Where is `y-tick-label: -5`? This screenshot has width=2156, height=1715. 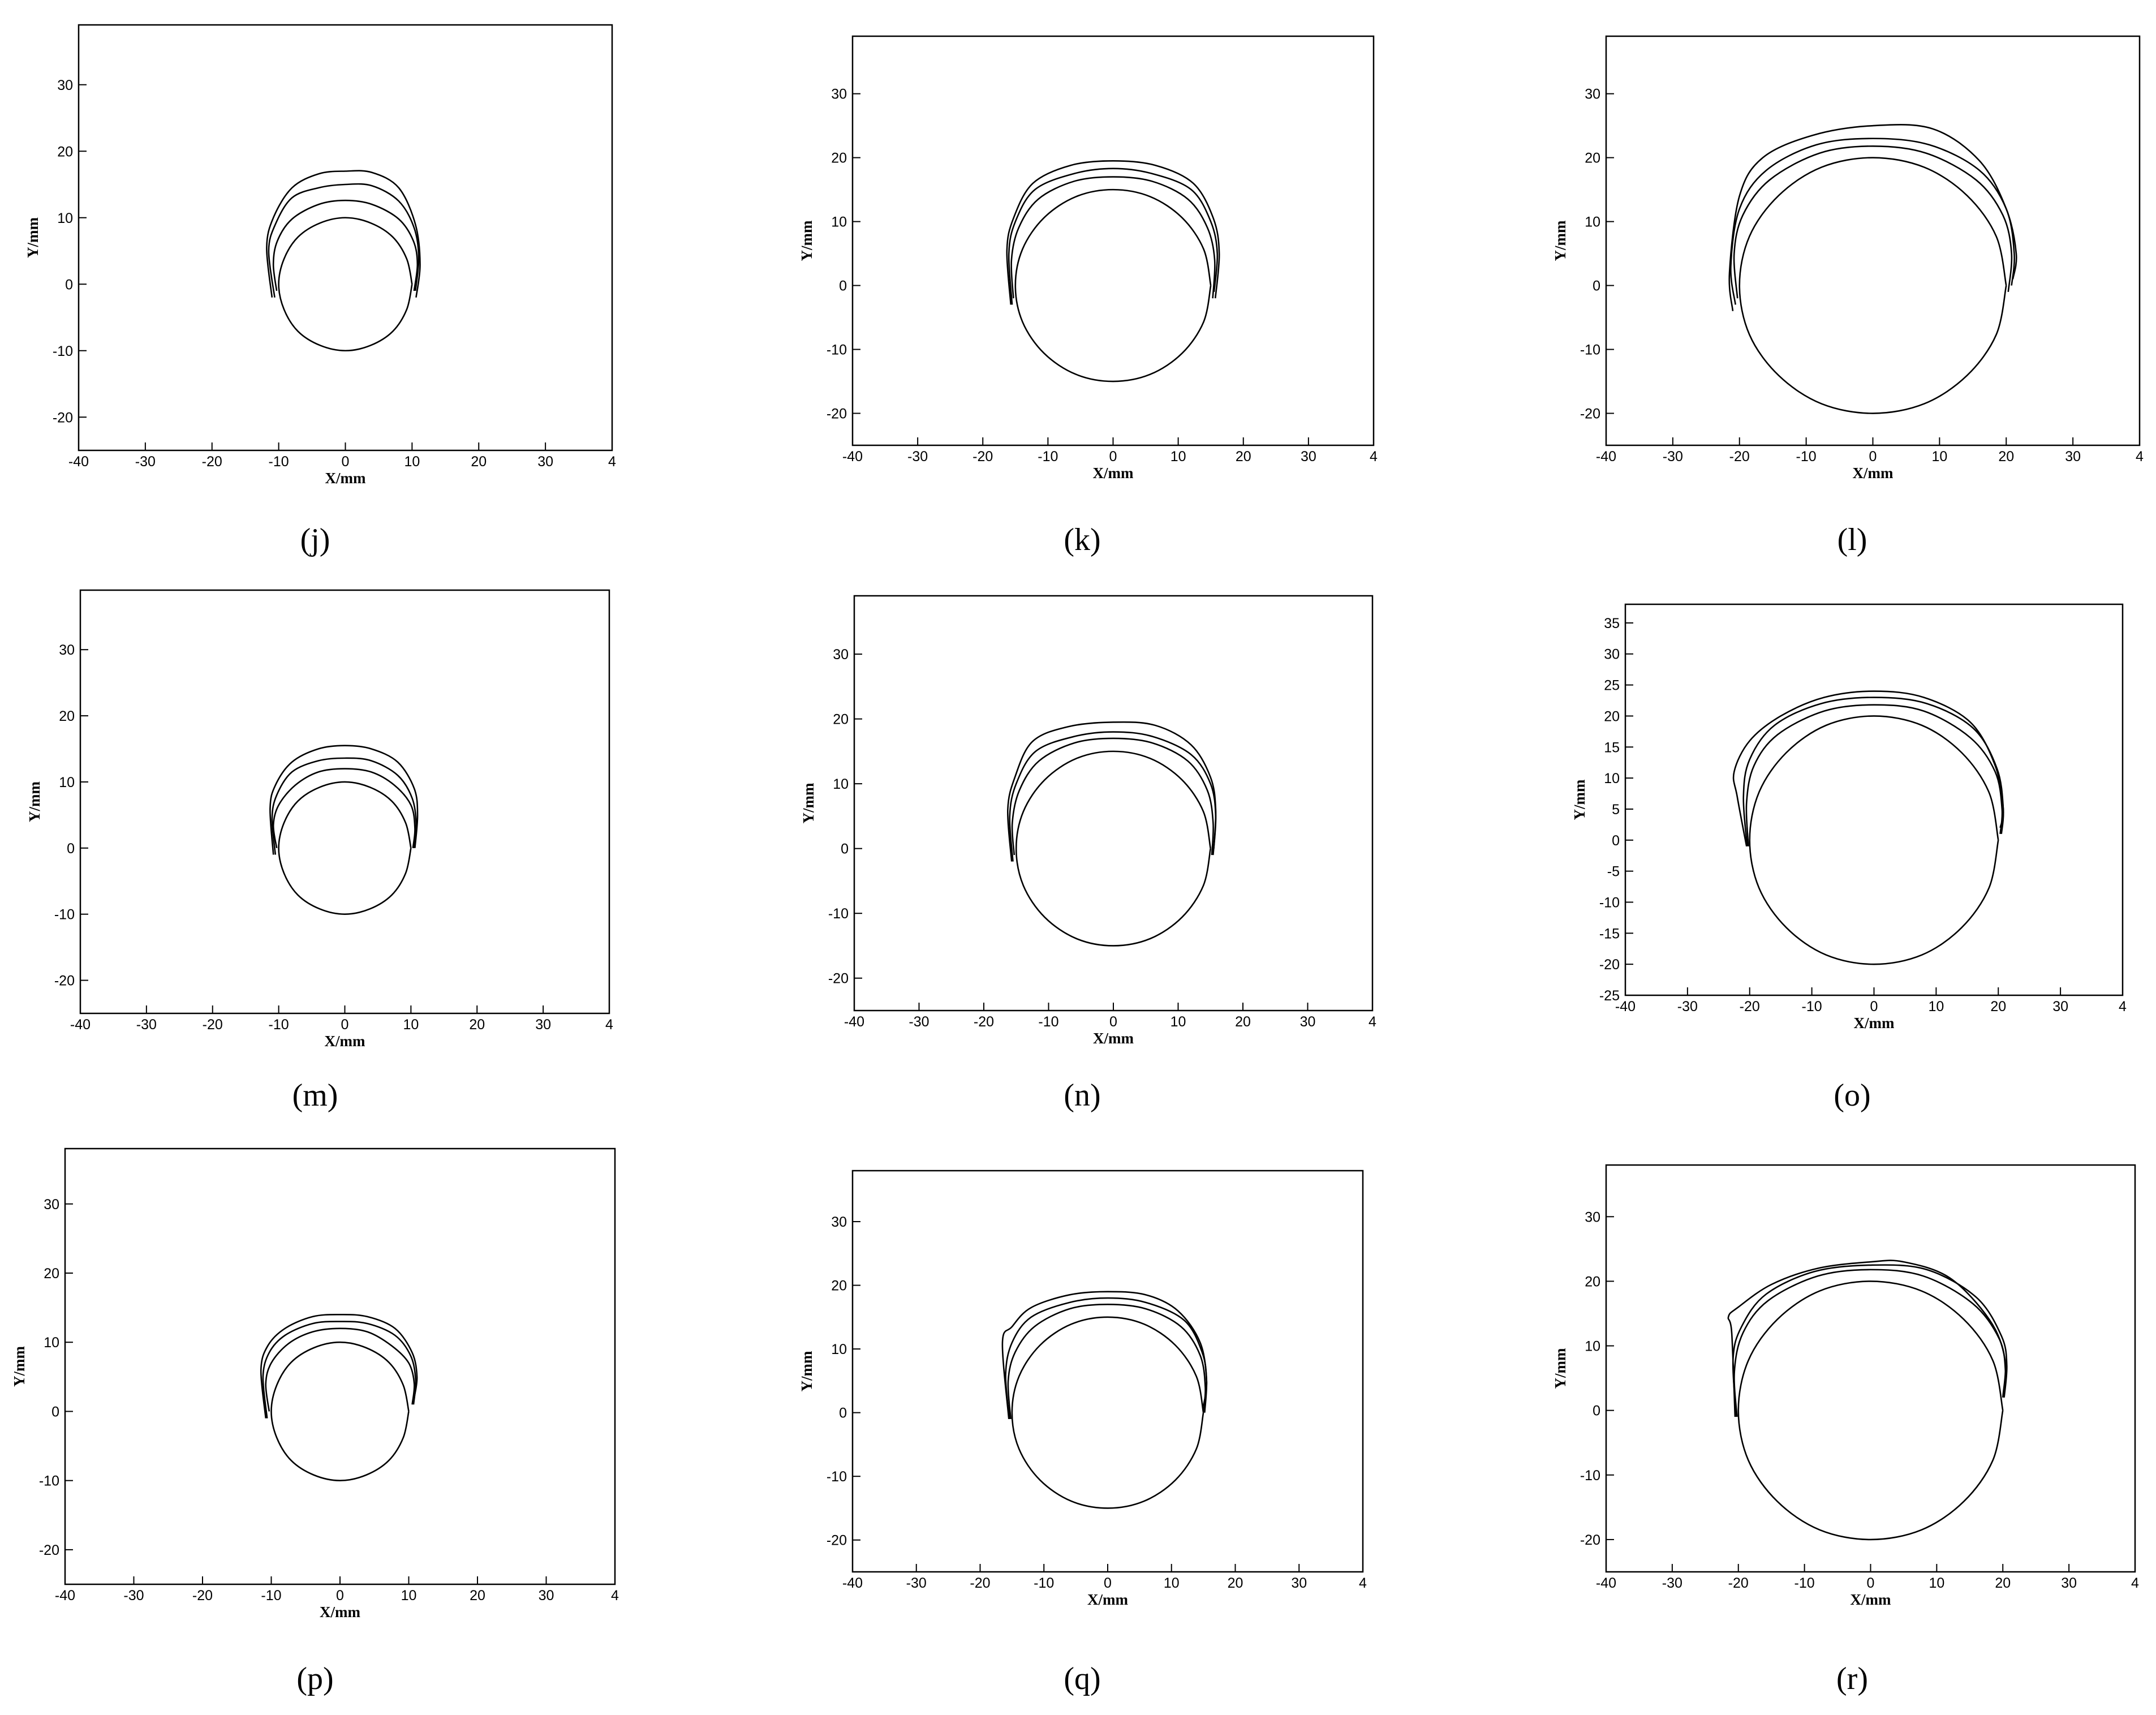
y-tick-label: -5 is located at coordinates (1613, 872).